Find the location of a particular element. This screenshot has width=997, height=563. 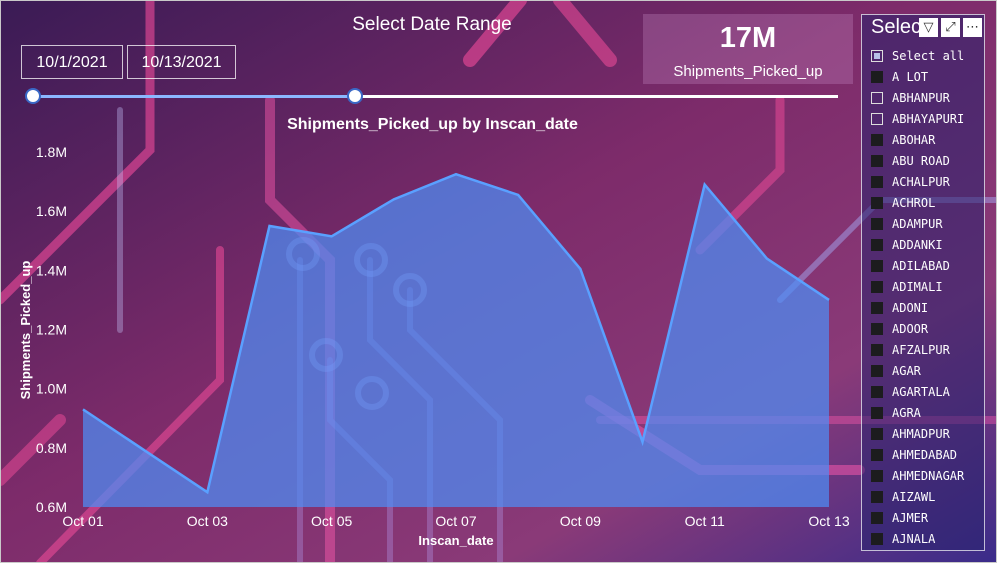

slicer-item: ABHAYAPURI is located at coordinates (927, 118).